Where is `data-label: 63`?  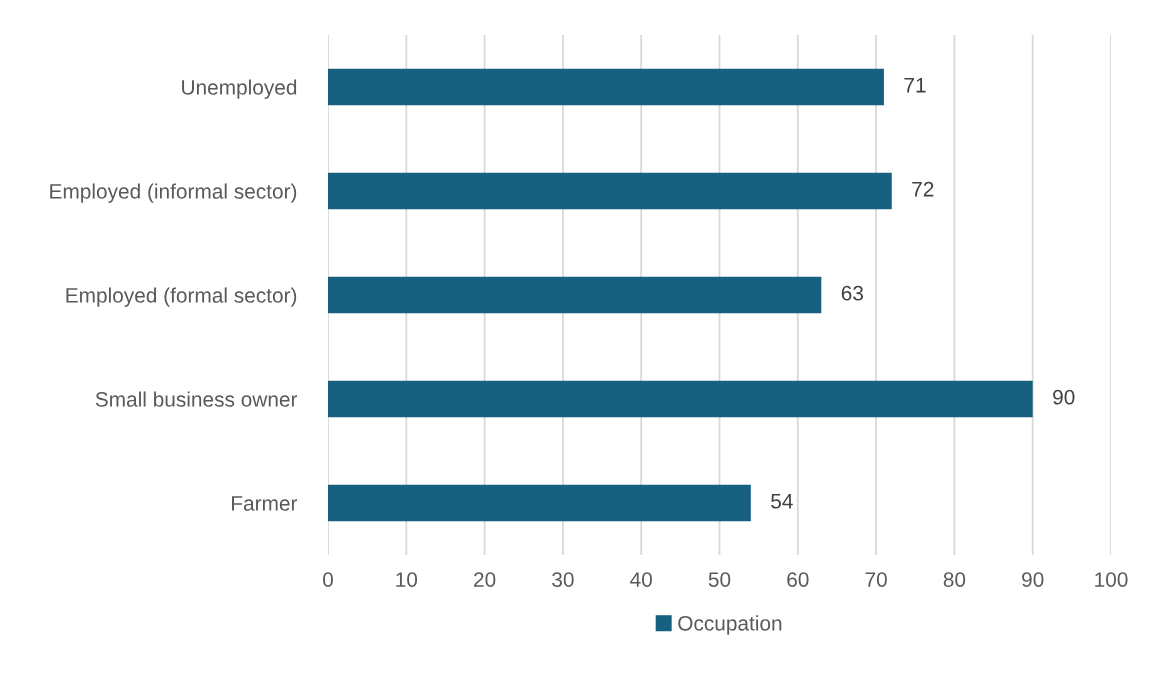
data-label: 63 is located at coordinates (852, 293).